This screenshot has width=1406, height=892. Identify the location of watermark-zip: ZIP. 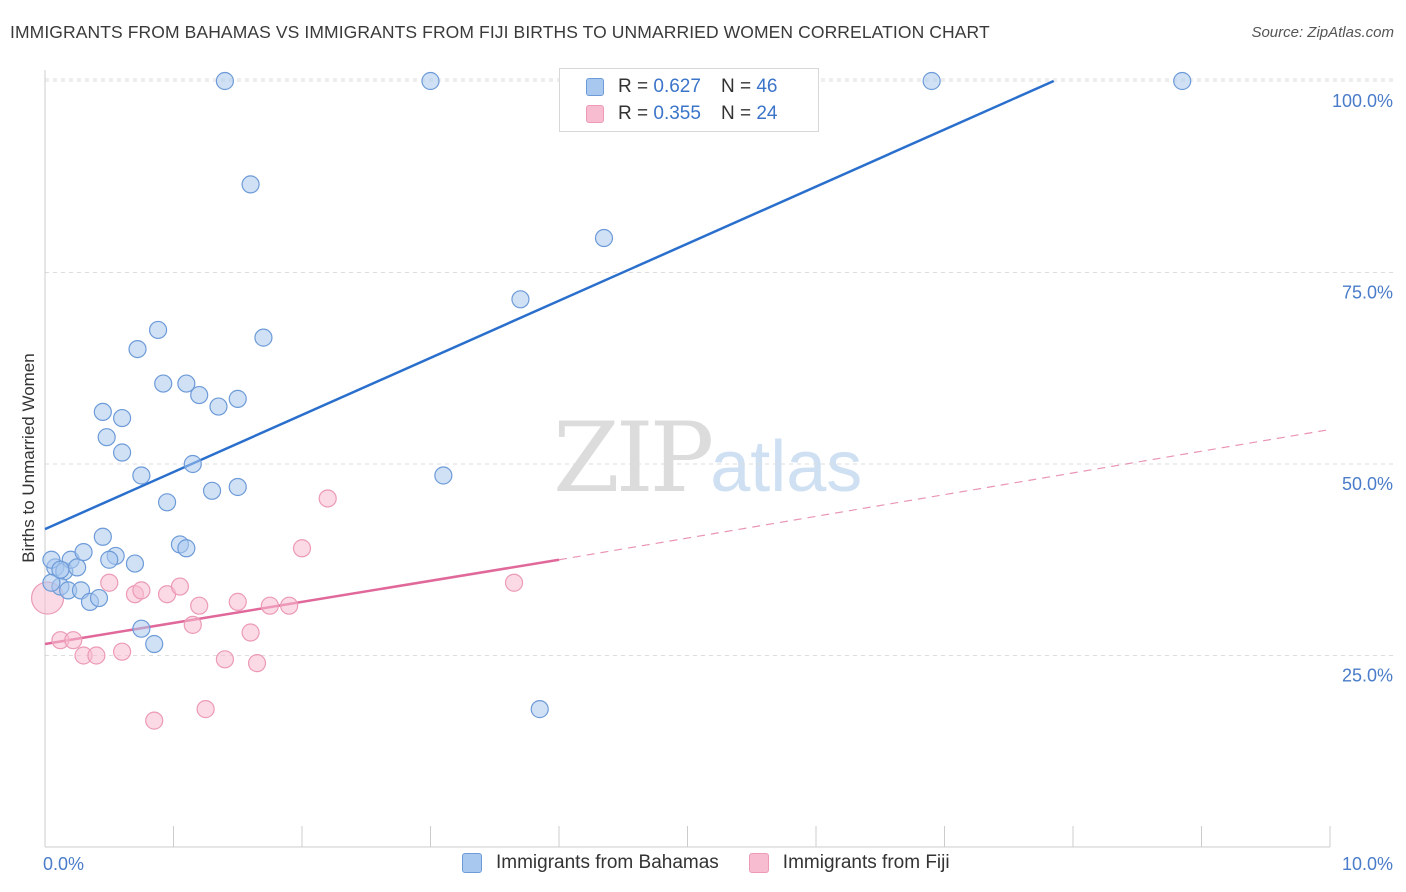
(633, 458).